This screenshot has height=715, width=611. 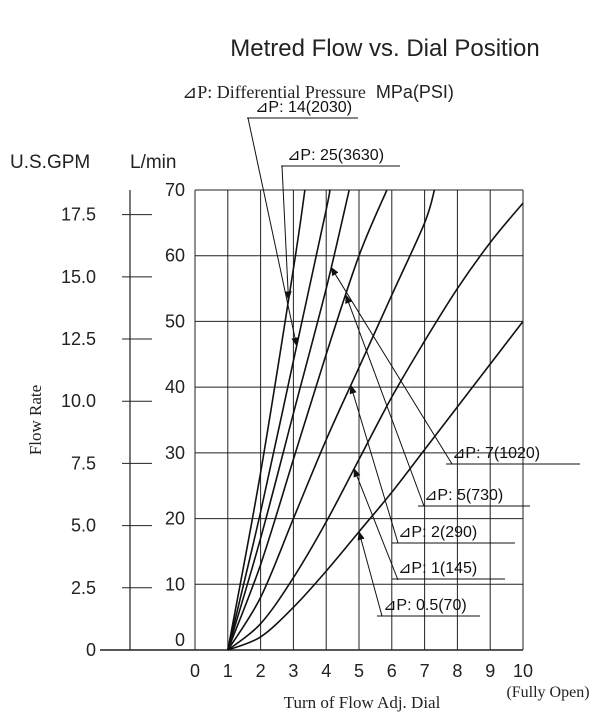 I want to click on x-tick-label-3: 3, so click(x=293, y=671).